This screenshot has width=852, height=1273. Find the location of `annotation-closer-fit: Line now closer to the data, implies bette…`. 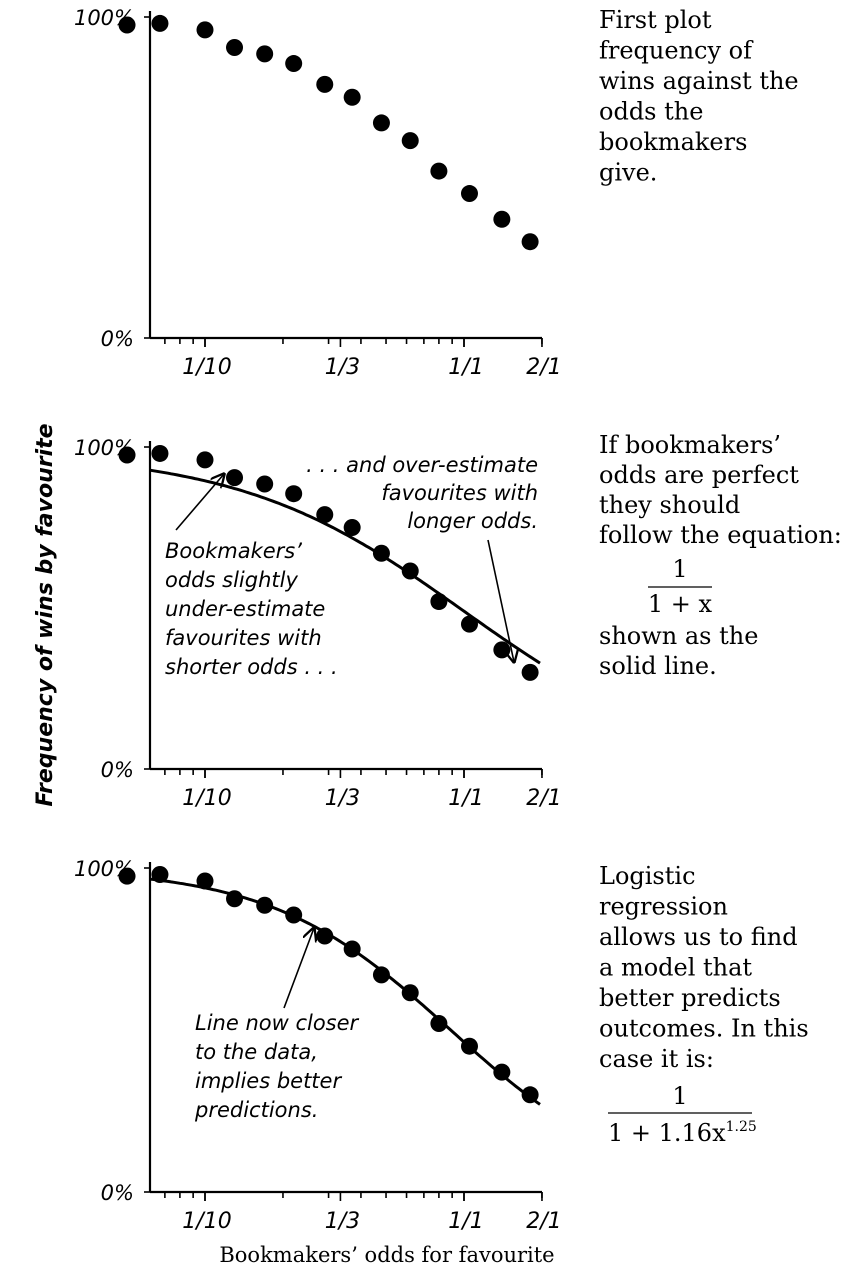

annotation-closer-fit: Line now closer to the data, implies bette… is located at coordinates (277, 1066).